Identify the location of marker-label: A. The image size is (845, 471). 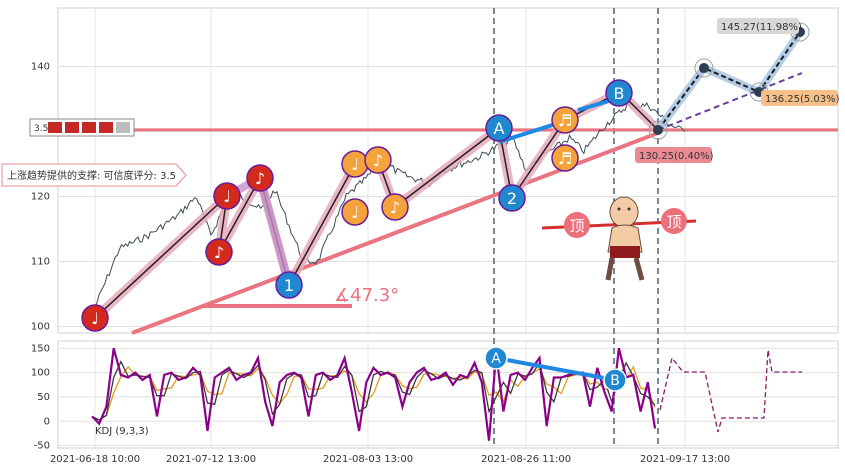
(499, 128).